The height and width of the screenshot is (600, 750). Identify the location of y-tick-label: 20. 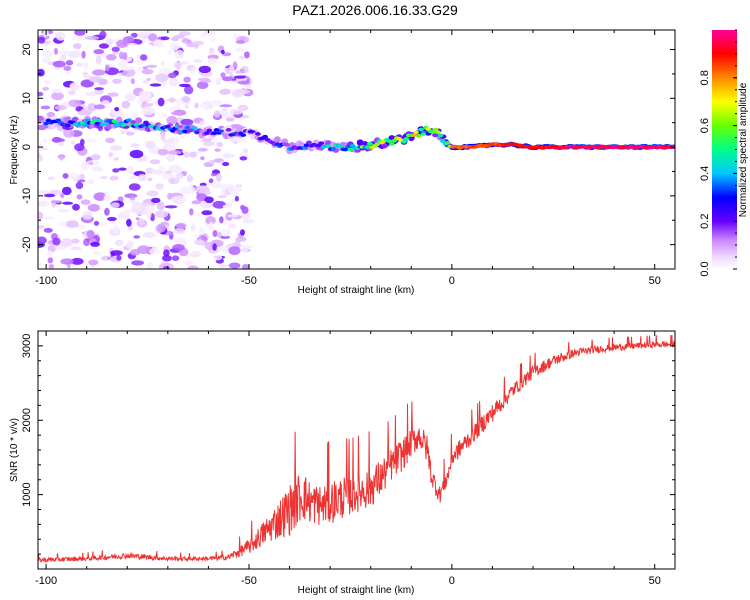
(27, 49).